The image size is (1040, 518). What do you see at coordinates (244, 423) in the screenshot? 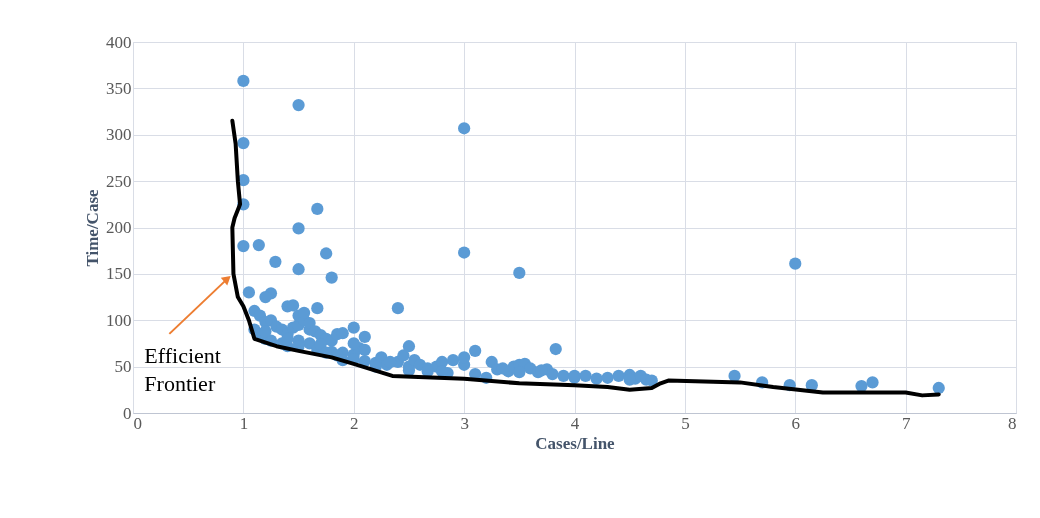
I see `x-tick-label: 1` at bounding box center [244, 423].